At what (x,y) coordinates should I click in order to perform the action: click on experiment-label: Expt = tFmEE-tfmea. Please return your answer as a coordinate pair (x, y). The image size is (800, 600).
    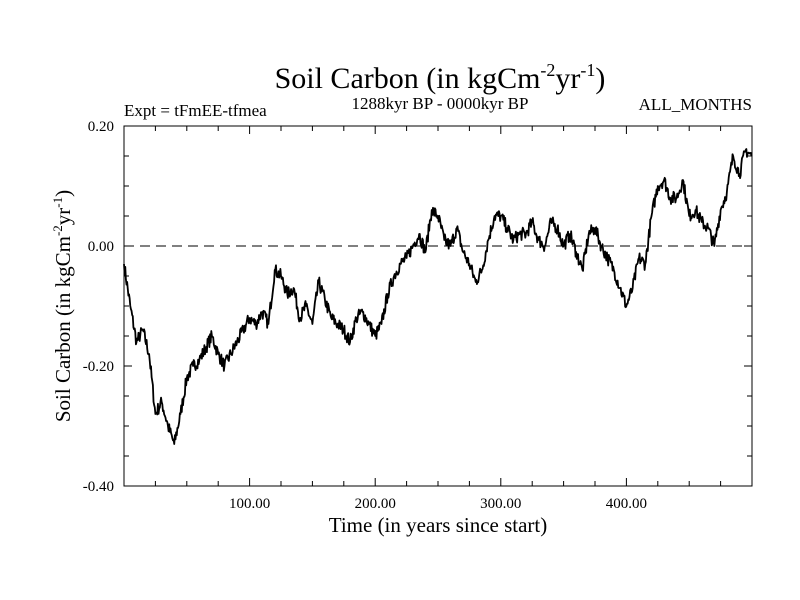
    Looking at the image, I should click on (195, 110).